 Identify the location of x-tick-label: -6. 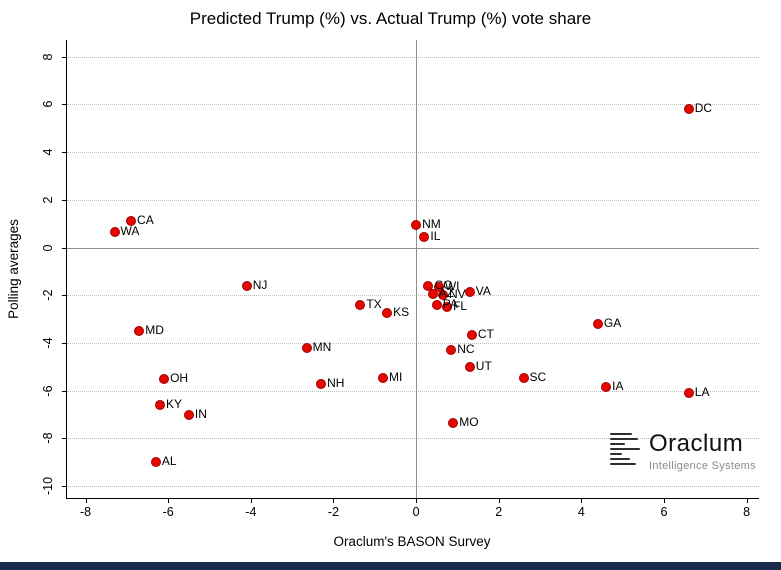
(168, 512).